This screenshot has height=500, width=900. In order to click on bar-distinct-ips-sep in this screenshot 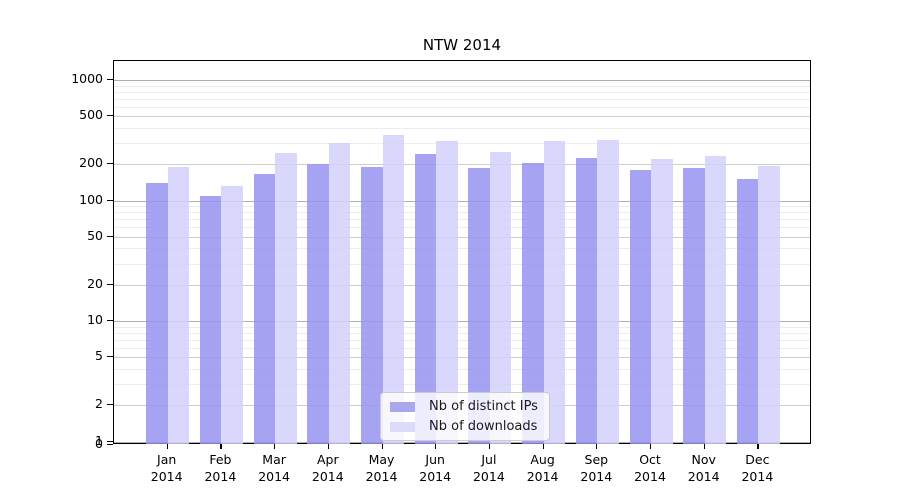, I will do `click(586, 300)`.